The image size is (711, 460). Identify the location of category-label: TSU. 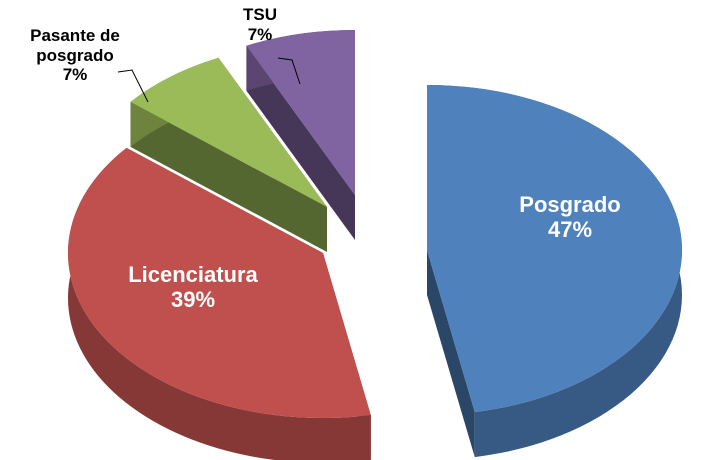
(260, 14).